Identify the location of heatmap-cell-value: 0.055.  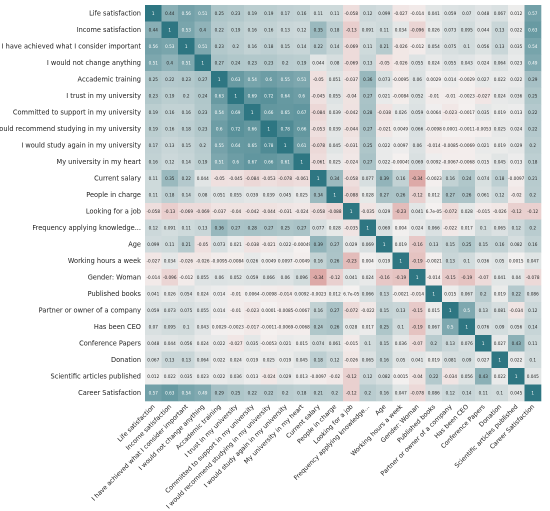
(335, 95).